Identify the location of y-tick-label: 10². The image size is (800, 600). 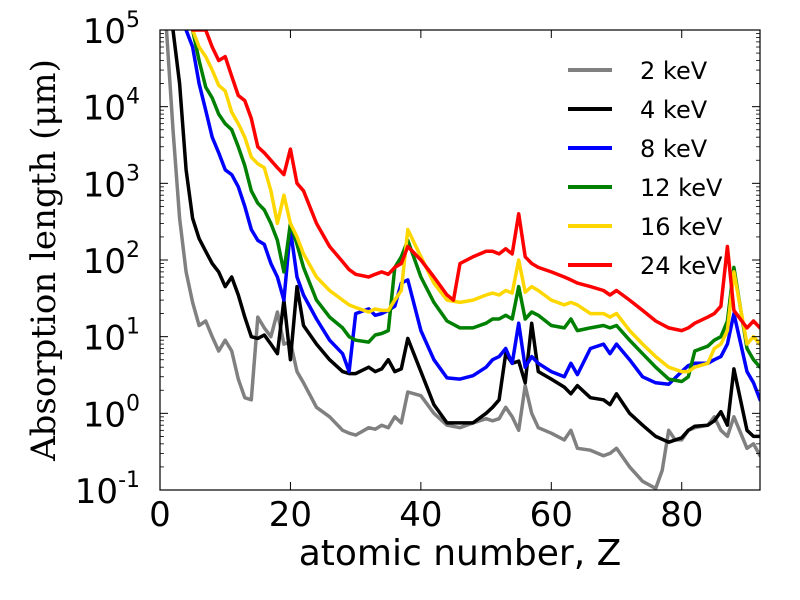
(111, 260).